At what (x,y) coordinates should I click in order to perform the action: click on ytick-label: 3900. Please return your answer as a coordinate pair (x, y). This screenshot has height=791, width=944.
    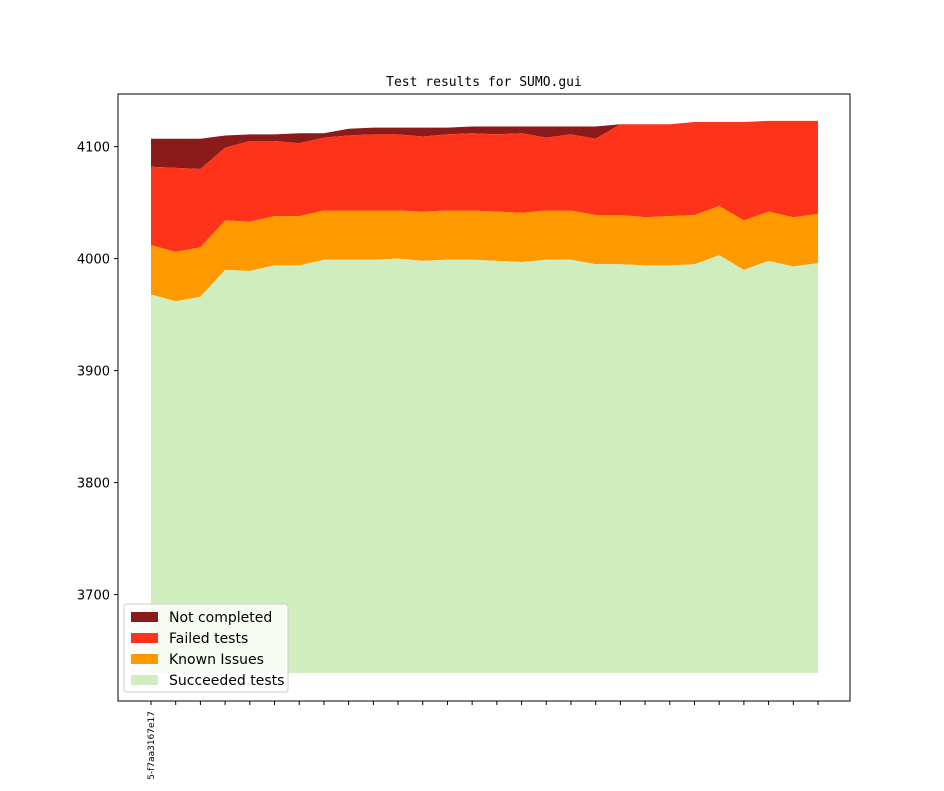
    Looking at the image, I should click on (93, 372).